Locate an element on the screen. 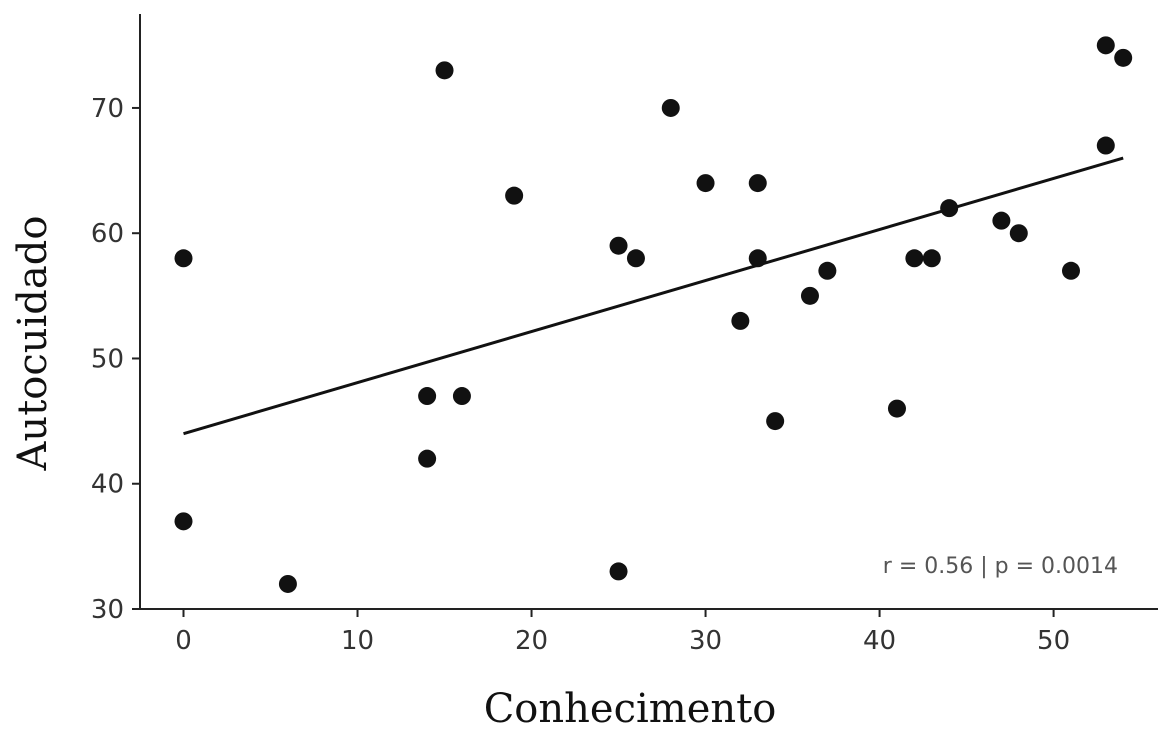 This screenshot has width=1158, height=729. y-tick-label: 50 is located at coordinates (107, 359).